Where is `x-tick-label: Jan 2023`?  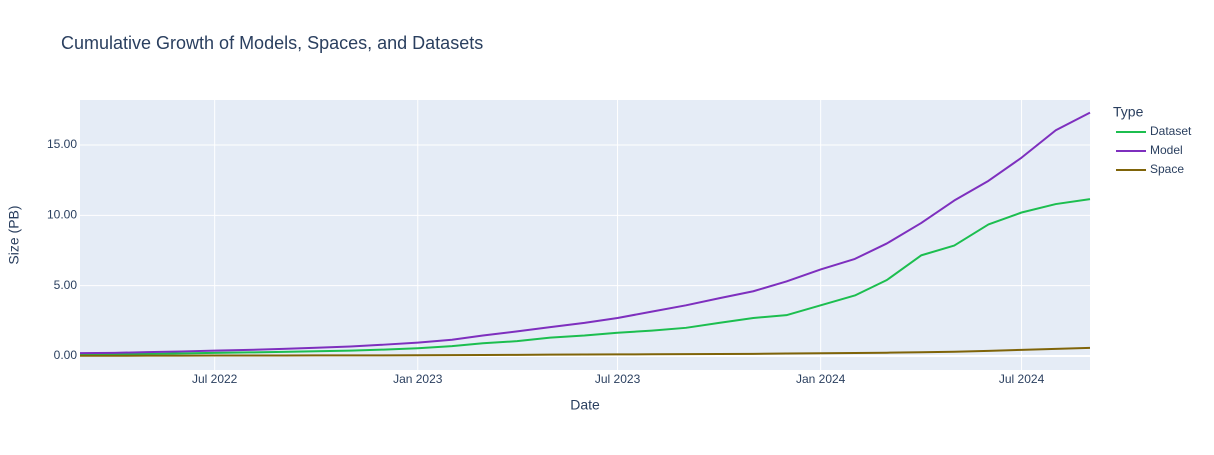 x-tick-label: Jan 2023 is located at coordinates (418, 379).